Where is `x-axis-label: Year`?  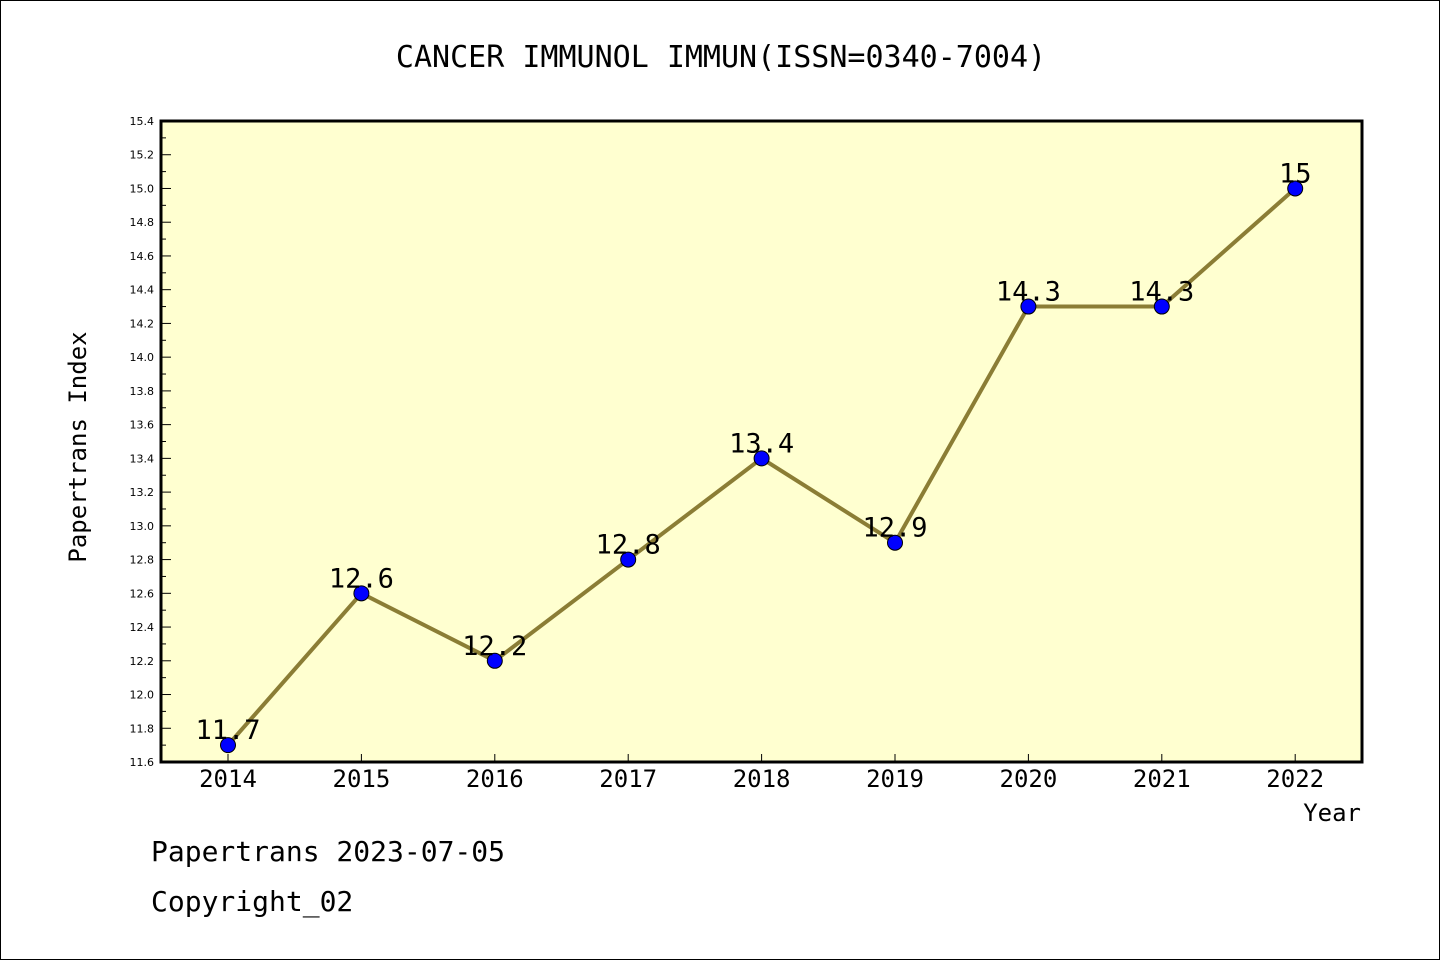 x-axis-label: Year is located at coordinates (1332, 813).